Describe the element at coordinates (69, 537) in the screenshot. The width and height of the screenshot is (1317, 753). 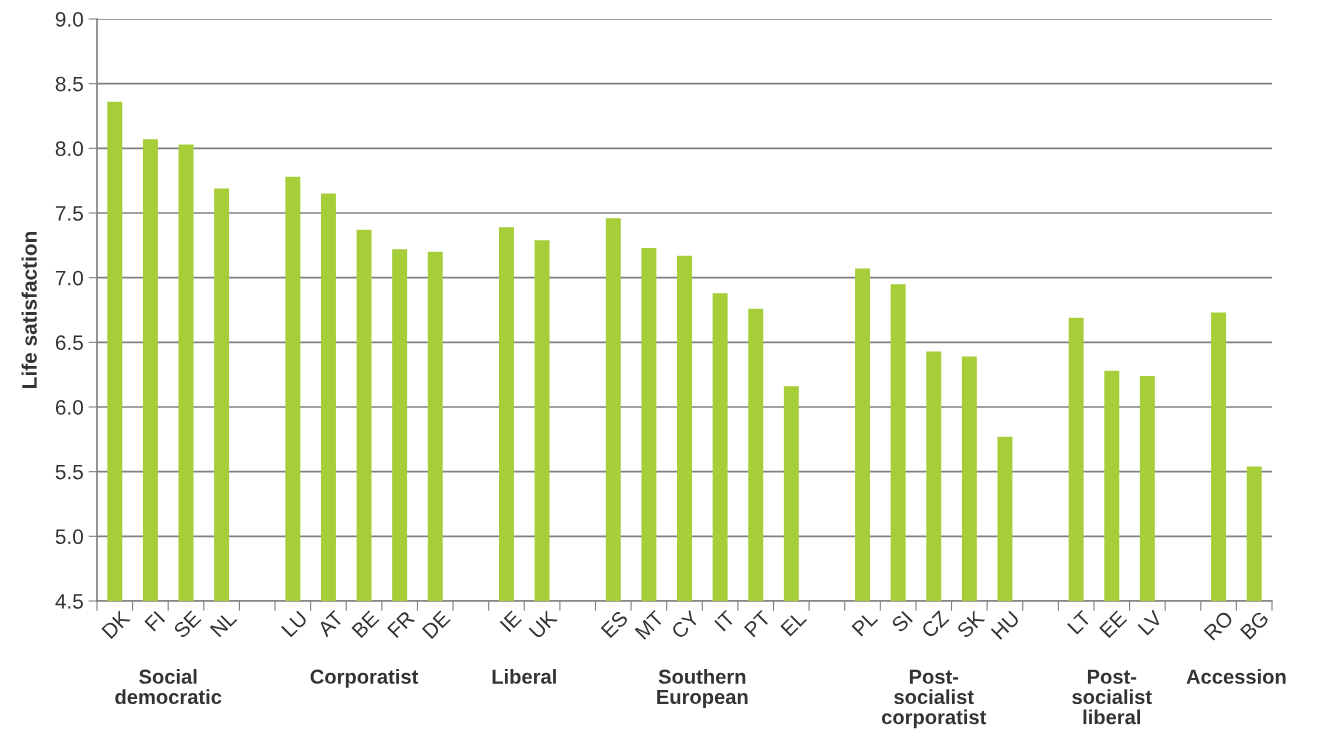
I see `y-tick-label: 5.0` at that location.